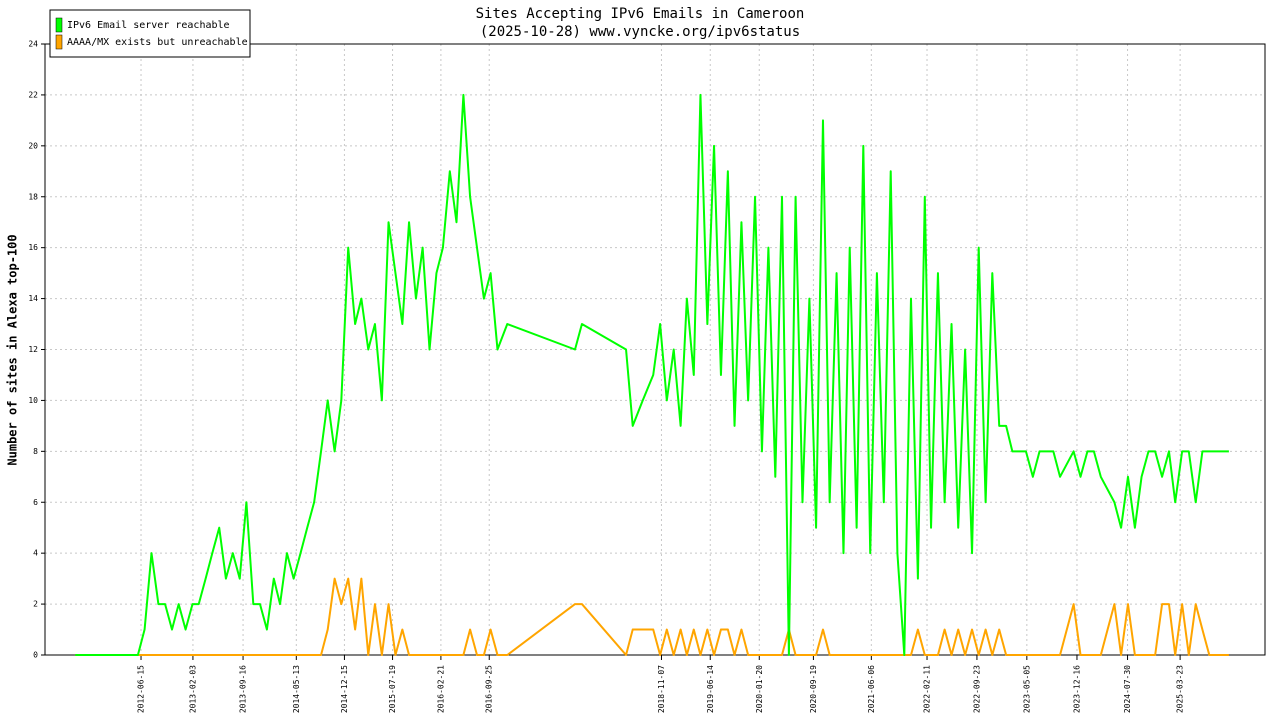  What do you see at coordinates (35, 553) in the screenshot?
I see `y-tick-label: 4` at bounding box center [35, 553].